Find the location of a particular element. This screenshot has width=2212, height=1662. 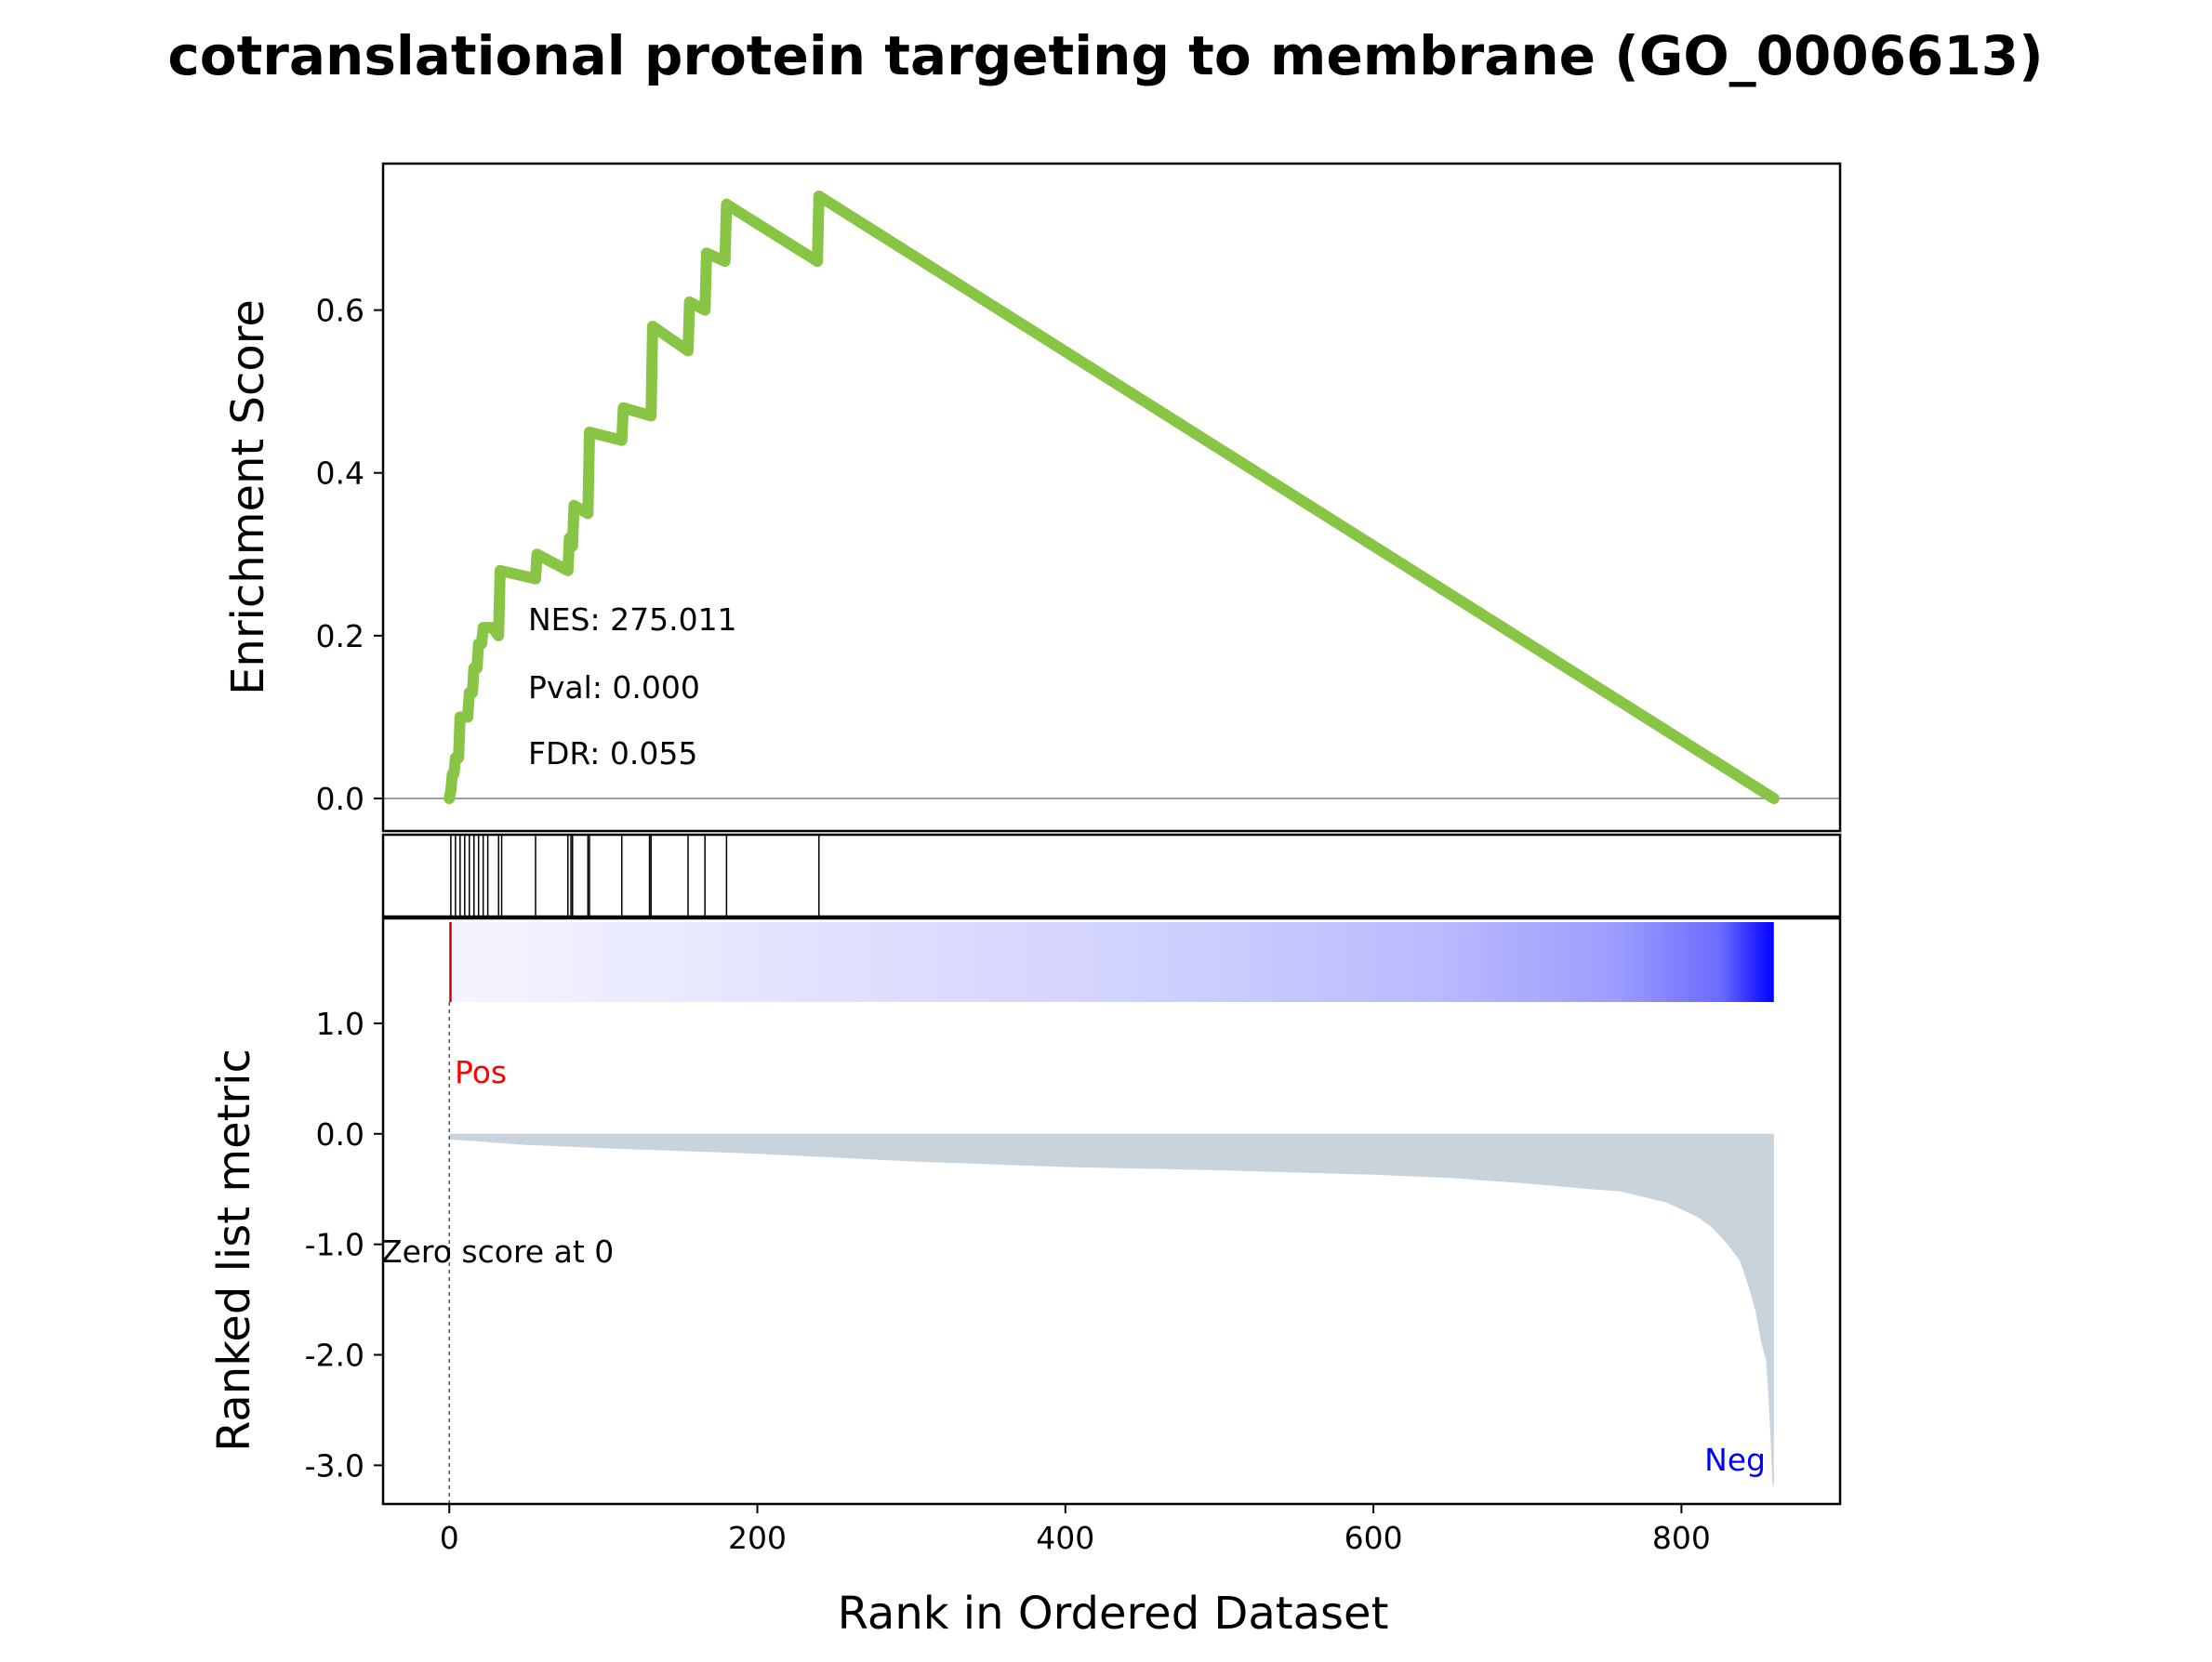

pos-label: Pos is located at coordinates (481, 1072).